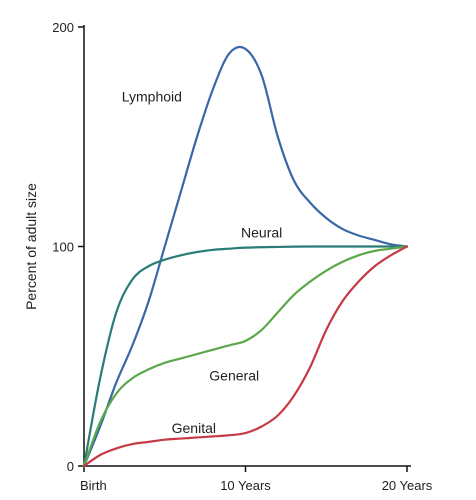 The height and width of the screenshot is (500, 476). What do you see at coordinates (152, 97) in the screenshot?
I see `series-label-lymphoid: Lymphoid` at bounding box center [152, 97].